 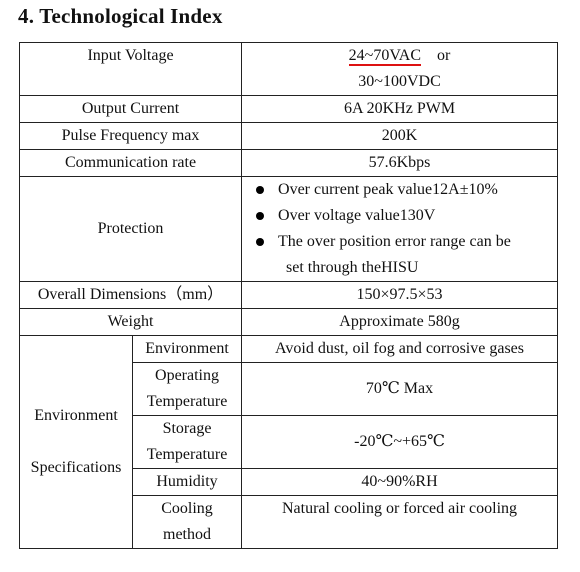 What do you see at coordinates (187, 522) in the screenshot?
I see `cooling-label: Cooling method` at bounding box center [187, 522].